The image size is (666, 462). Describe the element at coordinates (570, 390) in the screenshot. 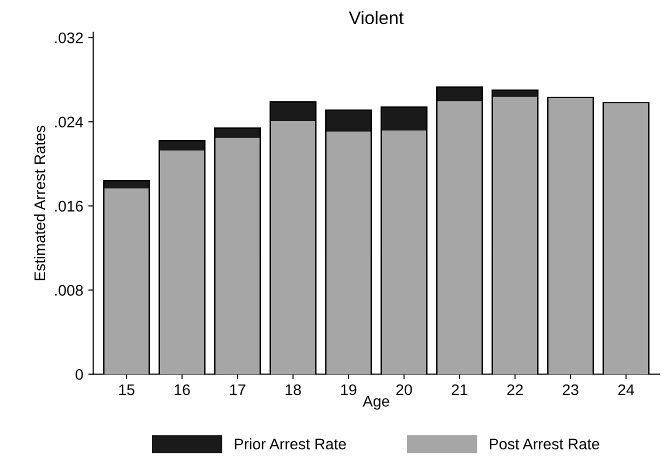

I see `x-tick-label: 23` at that location.